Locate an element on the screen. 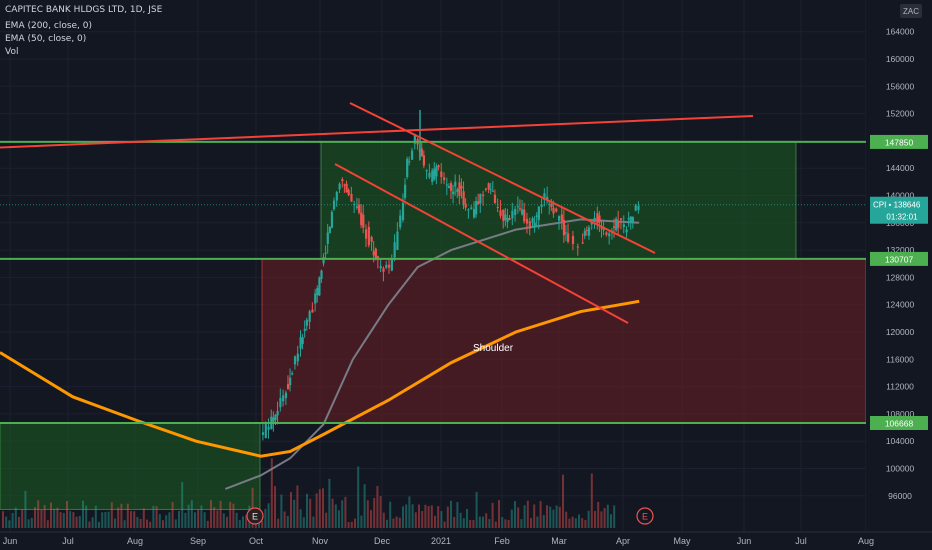 The width and height of the screenshot is (932, 550). level-badge-label: 106668 is located at coordinates (899, 423).